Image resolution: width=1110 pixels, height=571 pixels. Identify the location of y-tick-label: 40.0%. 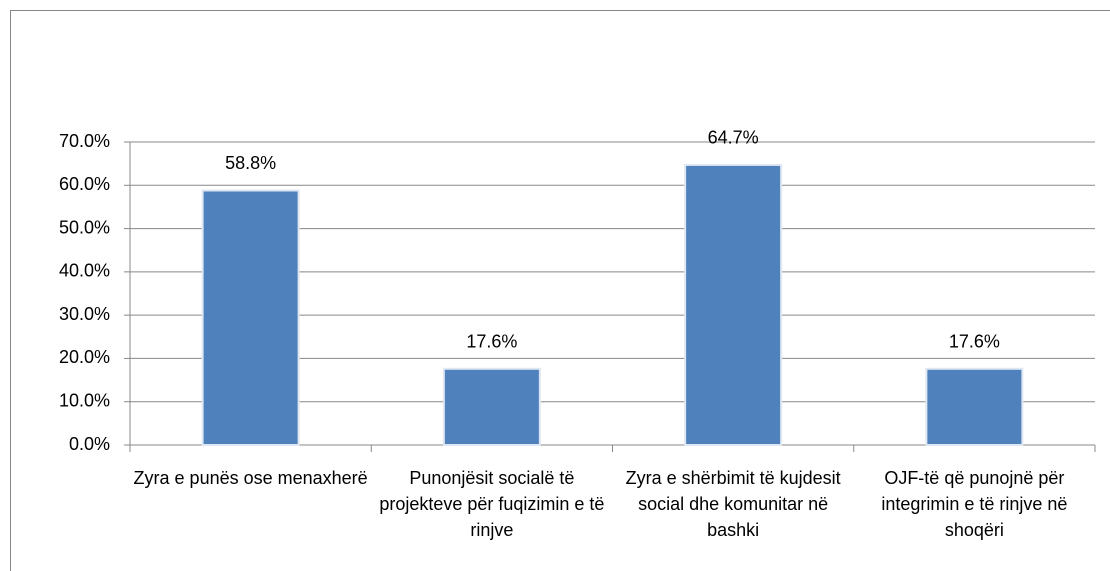
(84, 271).